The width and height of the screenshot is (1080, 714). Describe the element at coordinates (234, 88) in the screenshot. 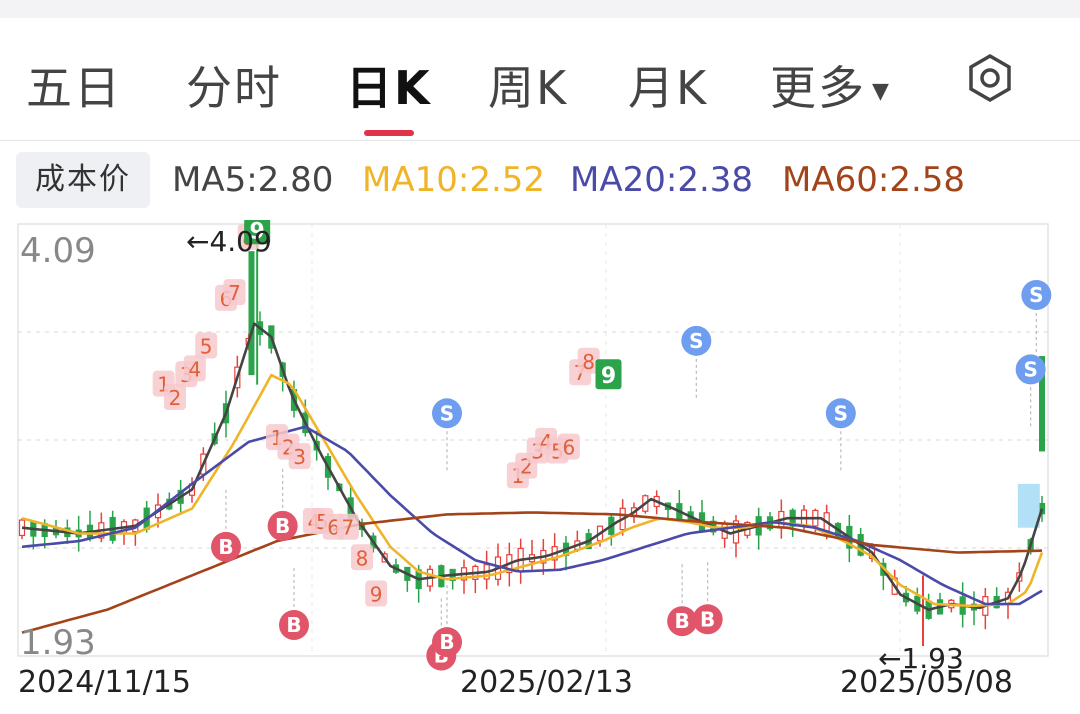

I see `tab-intraday: 分时` at that location.